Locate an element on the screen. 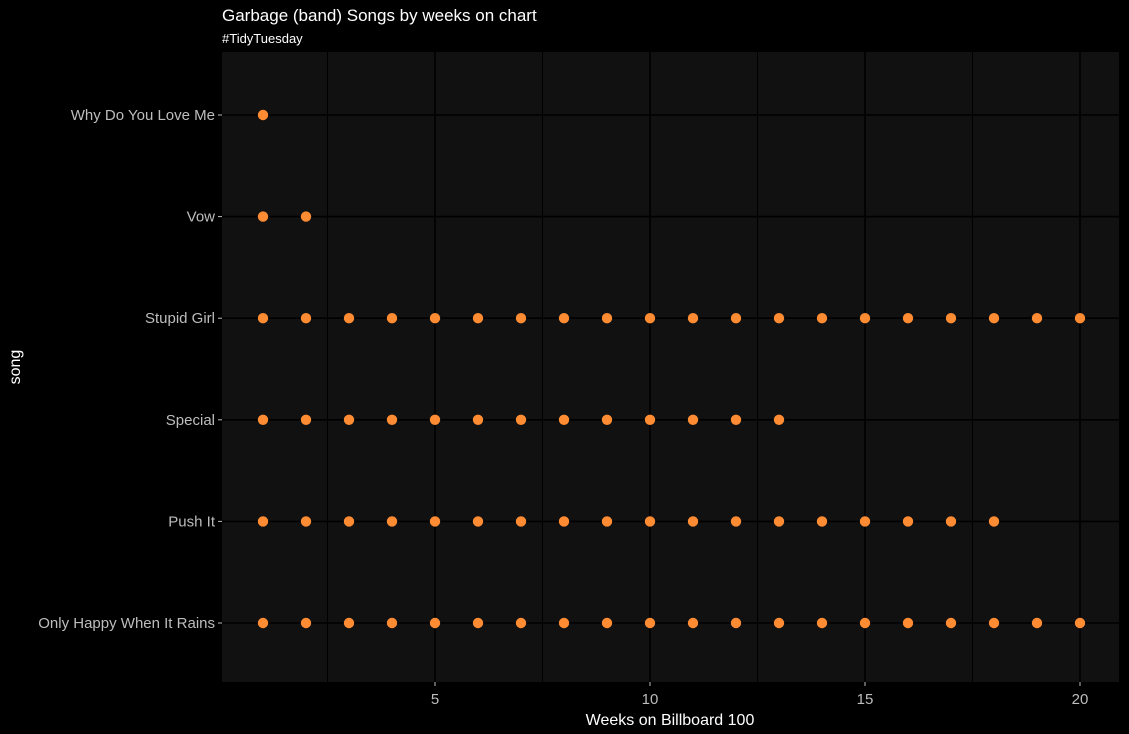 The width and height of the screenshot is (1129, 734). y-tick-label: Special is located at coordinates (190, 420).